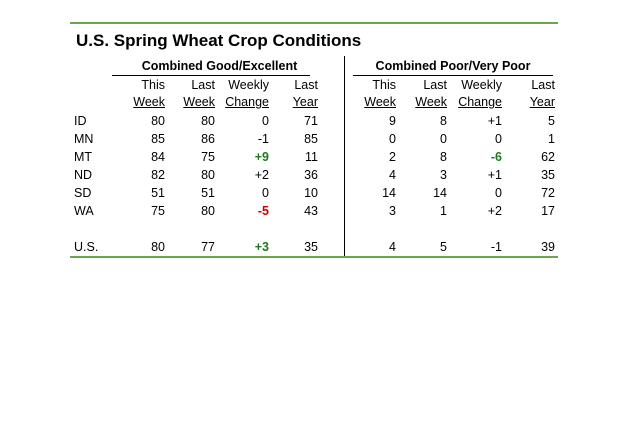 The image size is (630, 430). What do you see at coordinates (158, 157) in the screenshot?
I see `cell-good-col0: 84` at bounding box center [158, 157].